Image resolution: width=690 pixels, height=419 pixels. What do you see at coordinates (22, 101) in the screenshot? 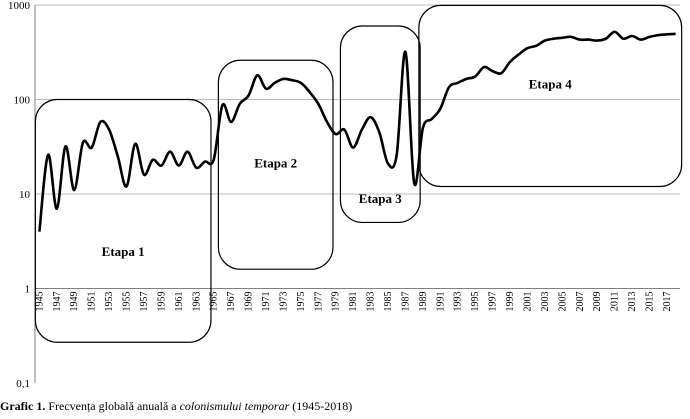
I see `y-tick-label: 100` at bounding box center [22, 101].